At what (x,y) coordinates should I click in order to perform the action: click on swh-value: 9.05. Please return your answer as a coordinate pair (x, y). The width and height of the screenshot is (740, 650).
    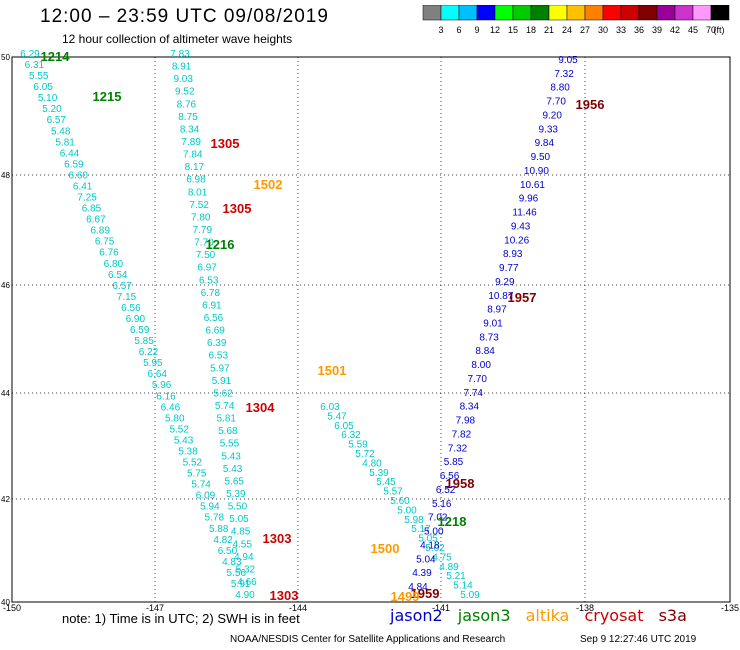
    Looking at the image, I should click on (568, 60).